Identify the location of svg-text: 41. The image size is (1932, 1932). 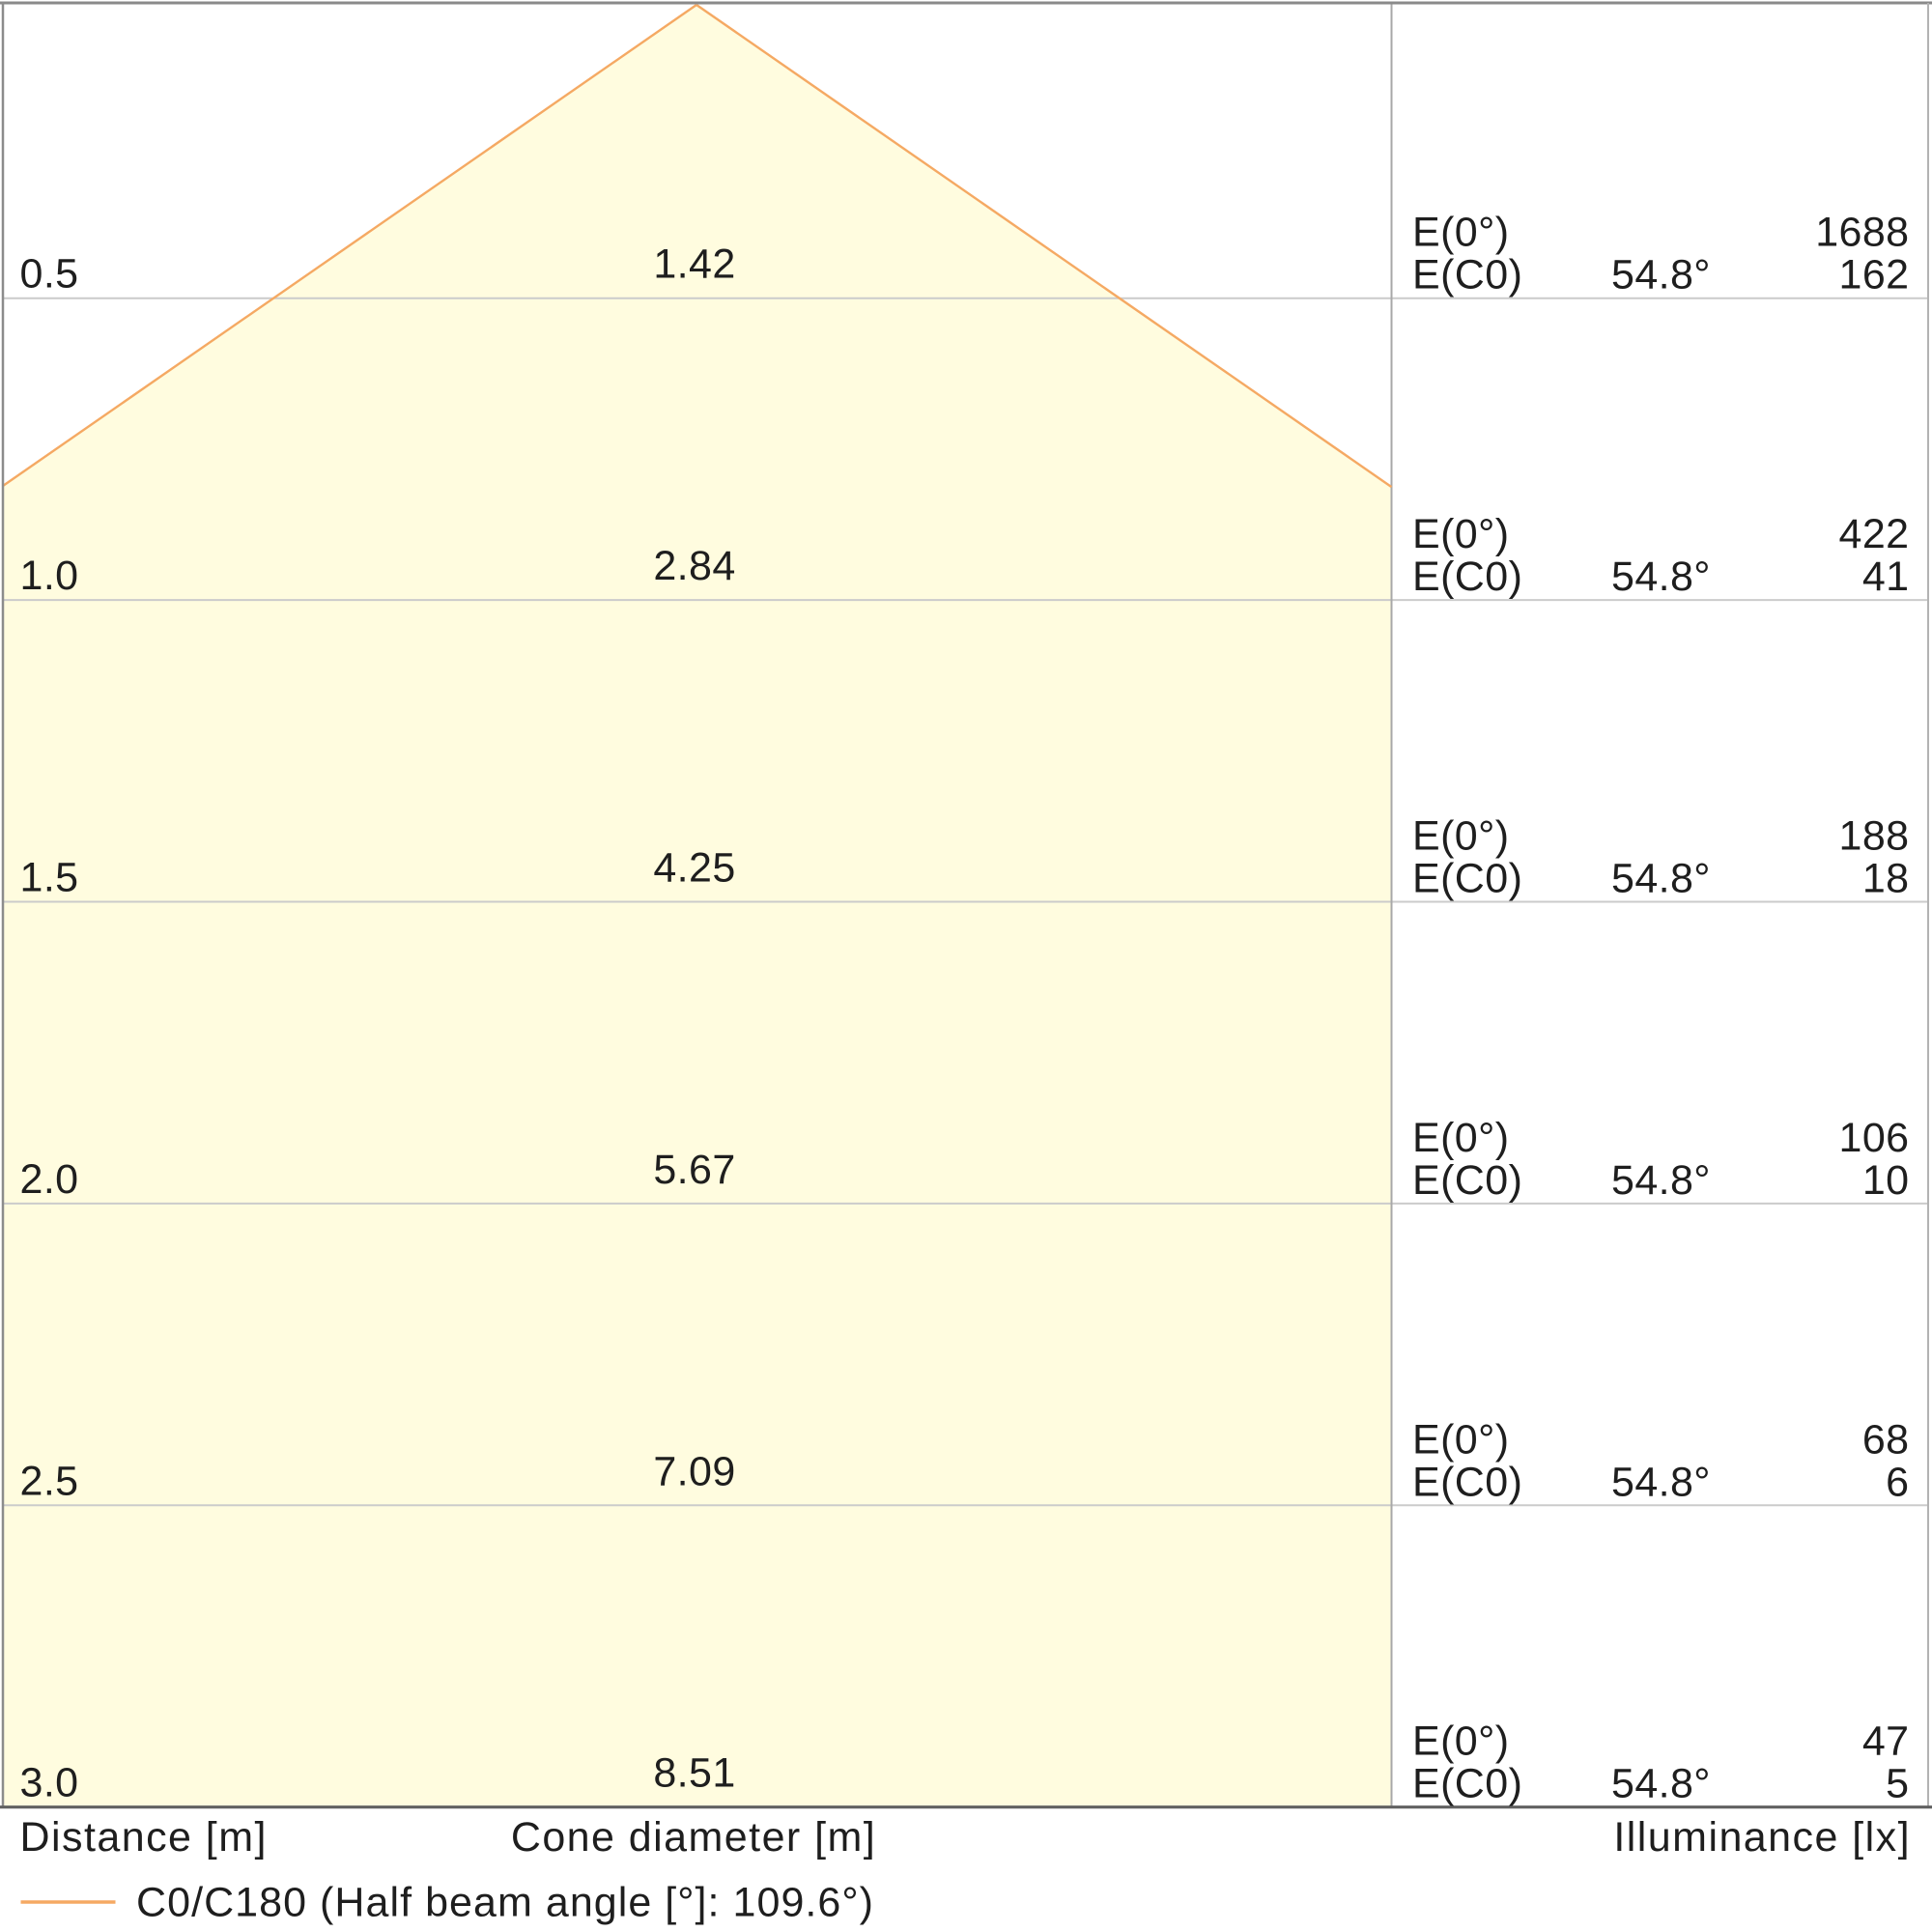
(1886, 577).